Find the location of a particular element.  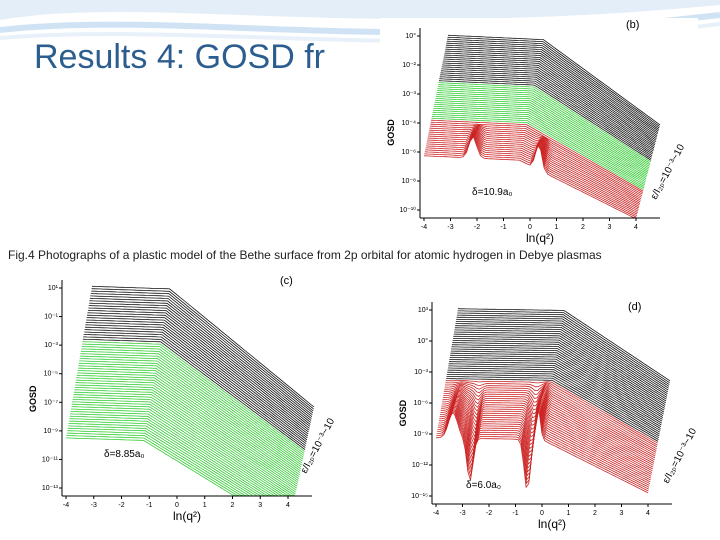

y-tick-label: 10⁻⁸ is located at coordinates (409, 181).